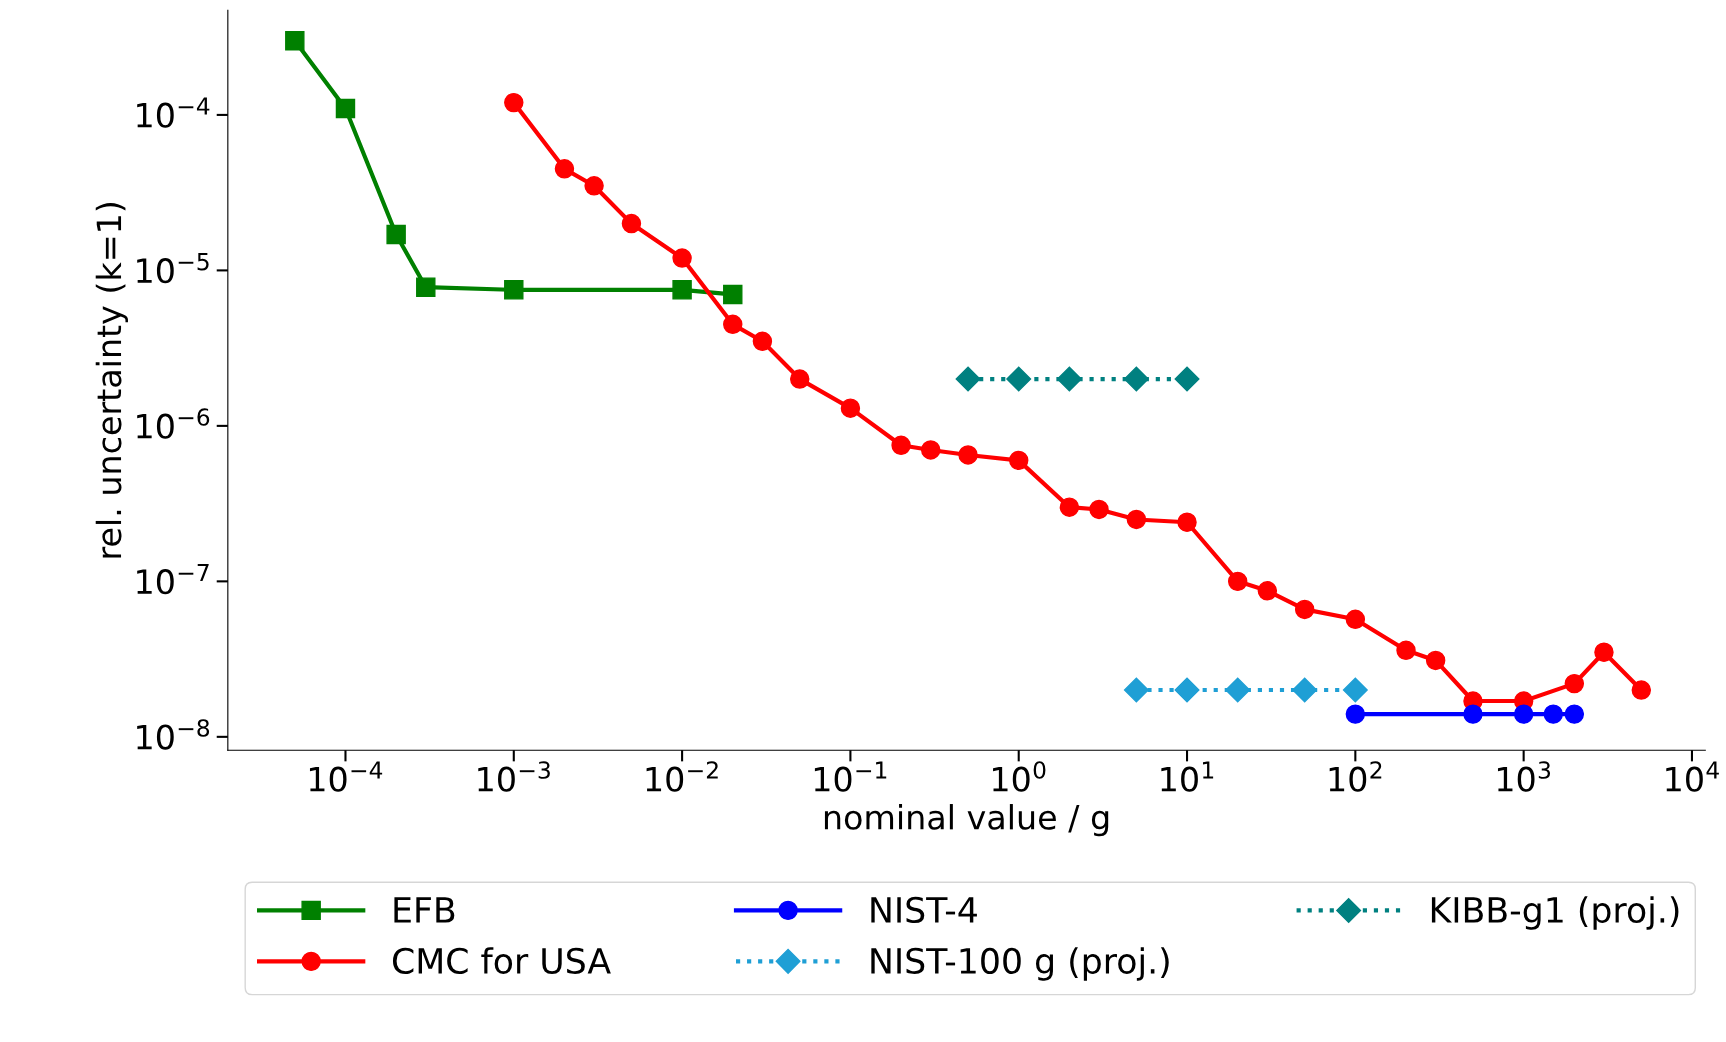  Describe the element at coordinates (501, 960) in the screenshot. I see `legend-label: CMC for USA` at that location.